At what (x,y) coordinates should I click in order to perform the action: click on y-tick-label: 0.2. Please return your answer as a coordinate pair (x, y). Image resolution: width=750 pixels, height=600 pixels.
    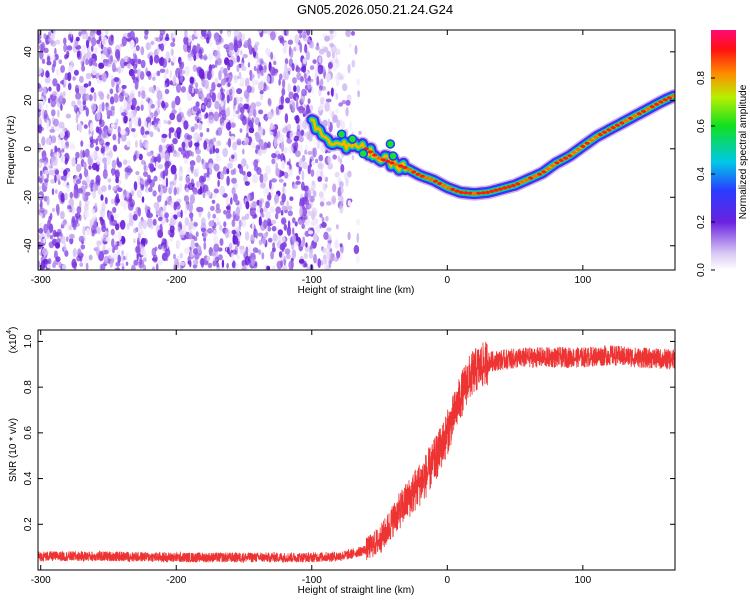
    Looking at the image, I should click on (28, 524).